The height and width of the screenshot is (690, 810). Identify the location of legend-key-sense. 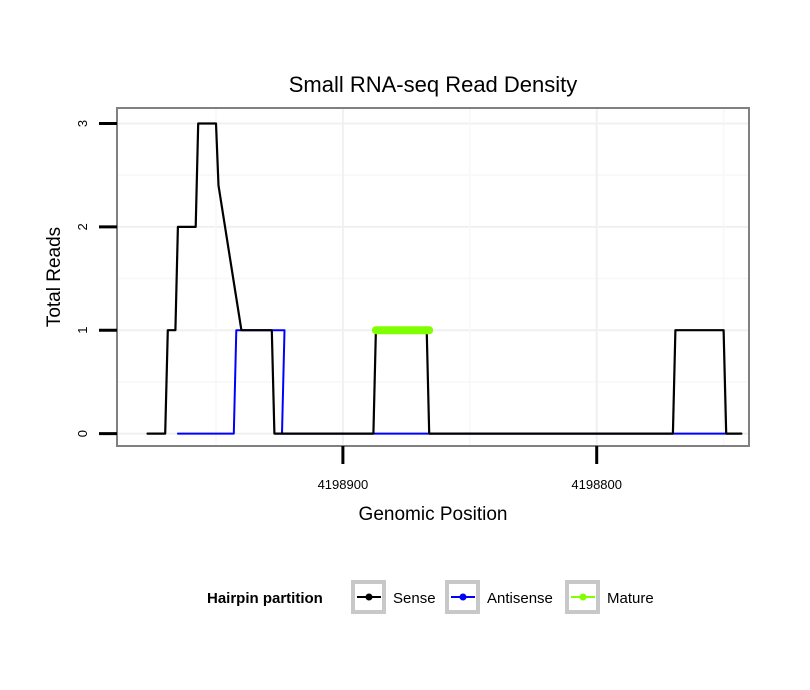
(368, 597).